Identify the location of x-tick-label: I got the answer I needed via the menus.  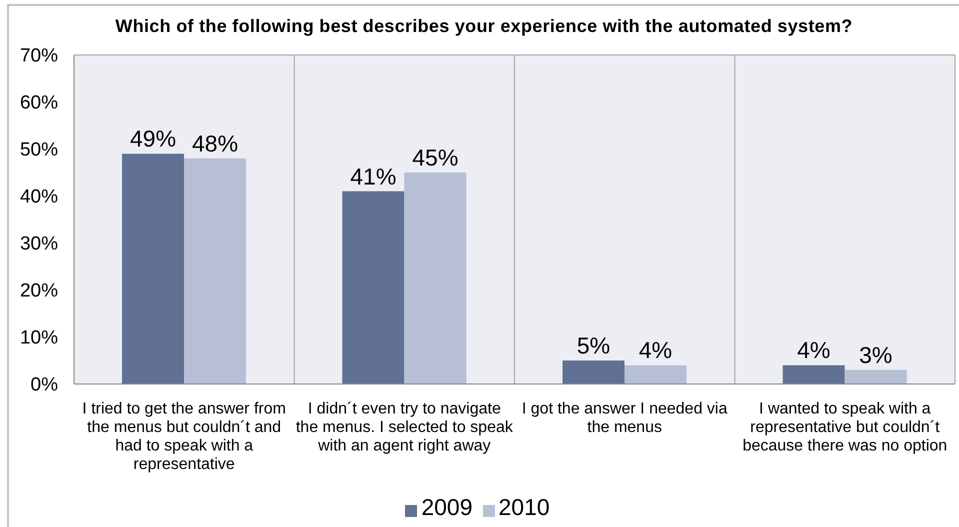
(625, 418).